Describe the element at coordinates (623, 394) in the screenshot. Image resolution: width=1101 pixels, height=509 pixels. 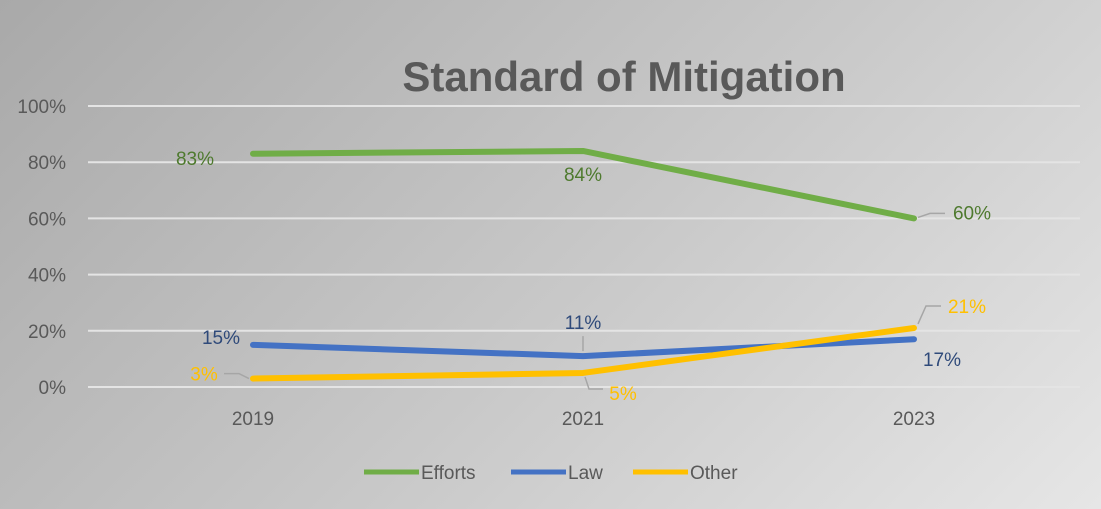
I see `data-label-other: 5%` at that location.